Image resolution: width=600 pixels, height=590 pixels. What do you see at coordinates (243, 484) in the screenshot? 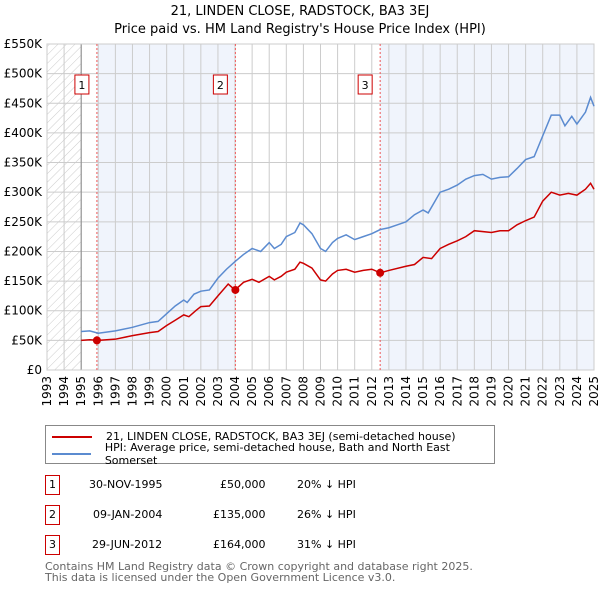
I see `sale-price: £50,000` at bounding box center [243, 484].